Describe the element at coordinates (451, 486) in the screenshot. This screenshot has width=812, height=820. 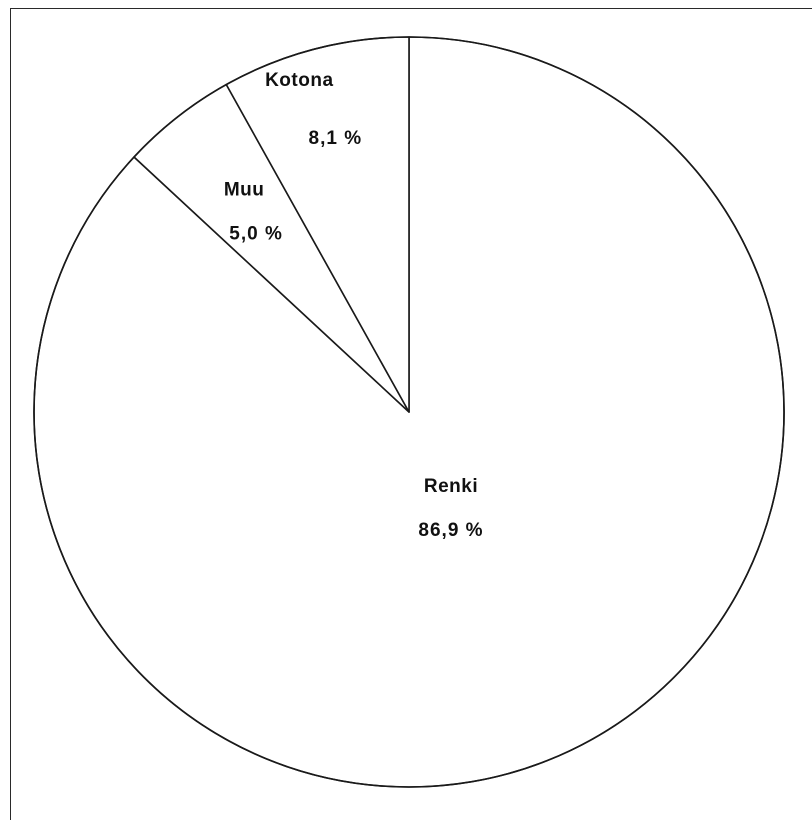
I see `slice-label-renki: Renki` at that location.